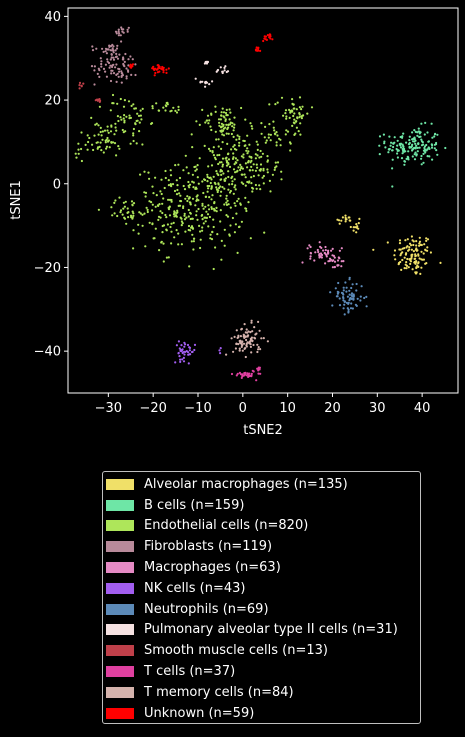  I want to click on legend-item: Macrophages (n=63), so click(263, 567).